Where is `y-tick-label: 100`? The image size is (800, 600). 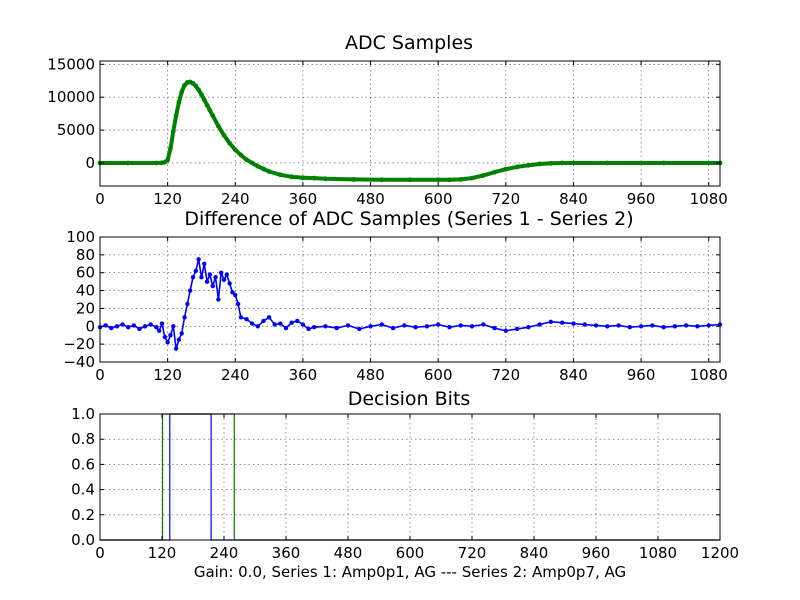 y-tick-label: 100 is located at coordinates (80, 237).